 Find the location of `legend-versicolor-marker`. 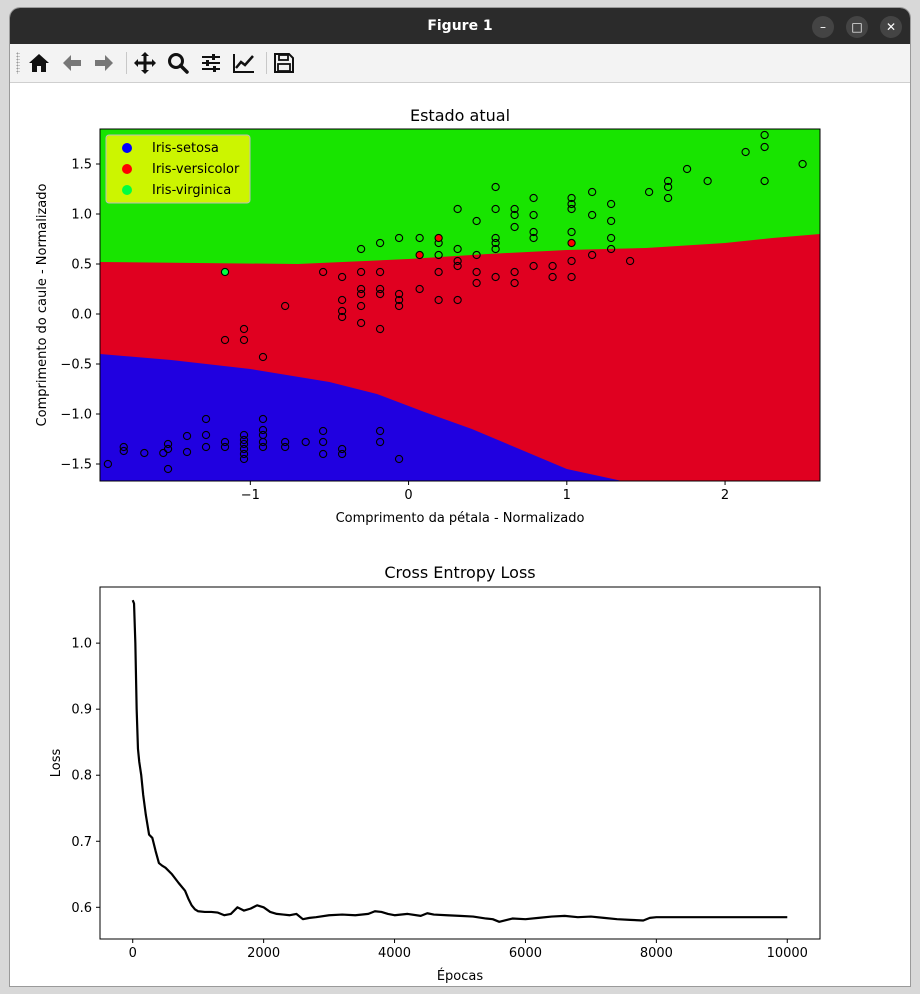

legend-versicolor-marker is located at coordinates (127, 169).